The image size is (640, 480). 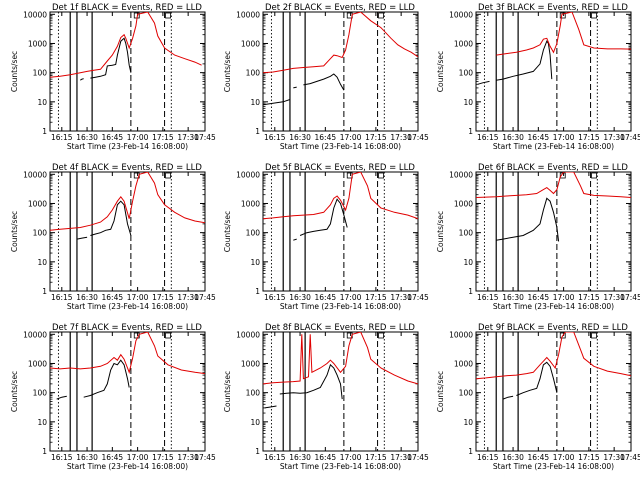 What do you see at coordinates (340, 168) in the screenshot?
I see `chart-title: Det 5f BLACK = Events, RED = LLD` at bounding box center [340, 168].